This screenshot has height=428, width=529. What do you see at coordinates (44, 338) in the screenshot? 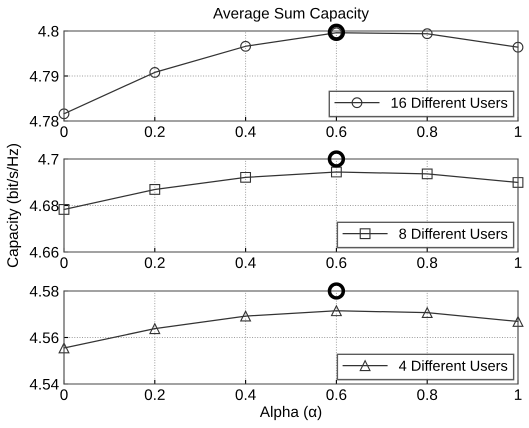
I see `y-tick-label: 4.56` at bounding box center [44, 338].